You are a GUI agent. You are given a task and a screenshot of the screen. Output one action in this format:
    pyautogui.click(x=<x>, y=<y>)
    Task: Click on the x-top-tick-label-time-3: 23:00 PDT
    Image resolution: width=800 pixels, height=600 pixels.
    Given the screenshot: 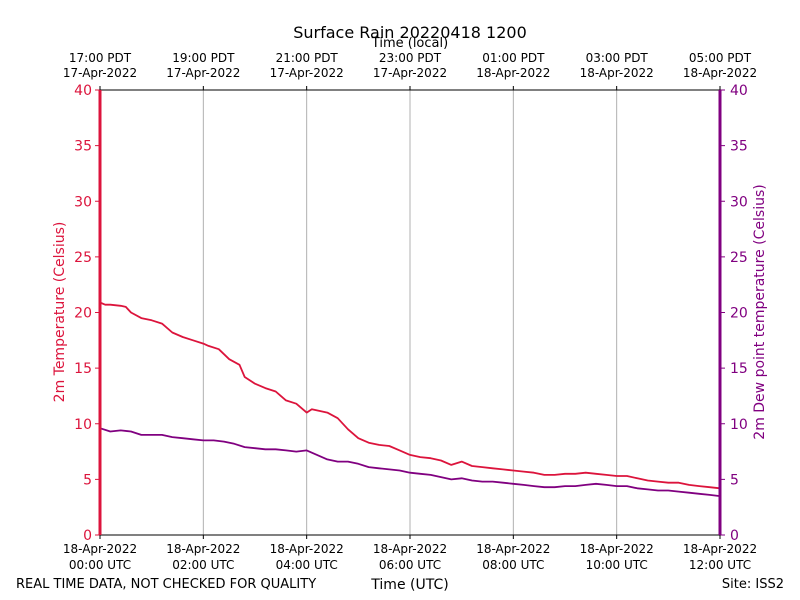 What is the action you would take?
    pyautogui.click(x=410, y=58)
    